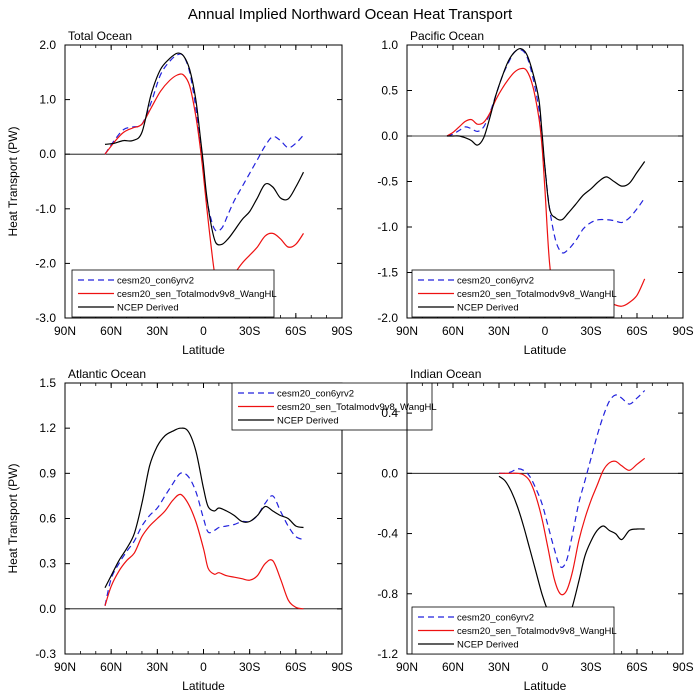  What do you see at coordinates (387, 654) in the screenshot?
I see `y-tick-label: -1.2` at bounding box center [387, 654].